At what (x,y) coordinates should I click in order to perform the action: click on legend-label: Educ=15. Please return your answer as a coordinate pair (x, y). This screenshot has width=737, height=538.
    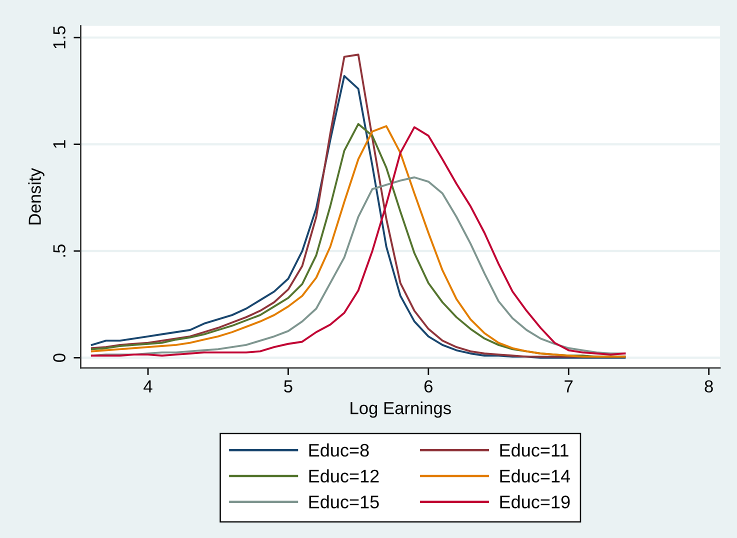
    Looking at the image, I should click on (344, 501).